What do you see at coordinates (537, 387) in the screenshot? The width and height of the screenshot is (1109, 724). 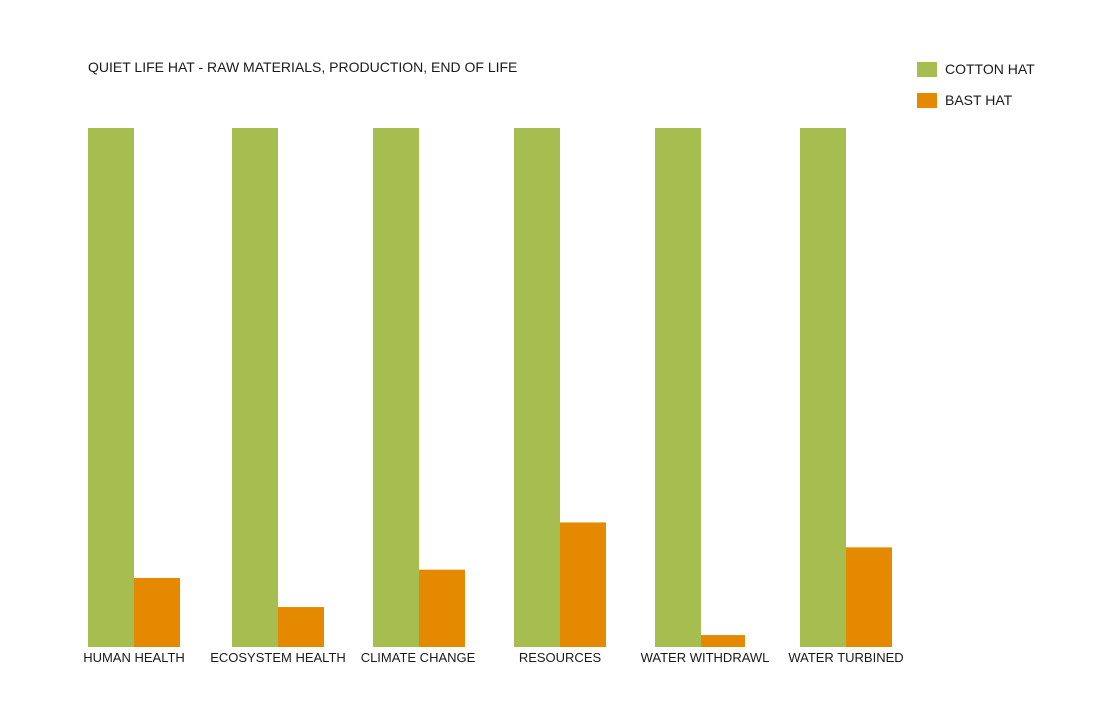 I see `bar-cotton-hat-resources` at bounding box center [537, 387].